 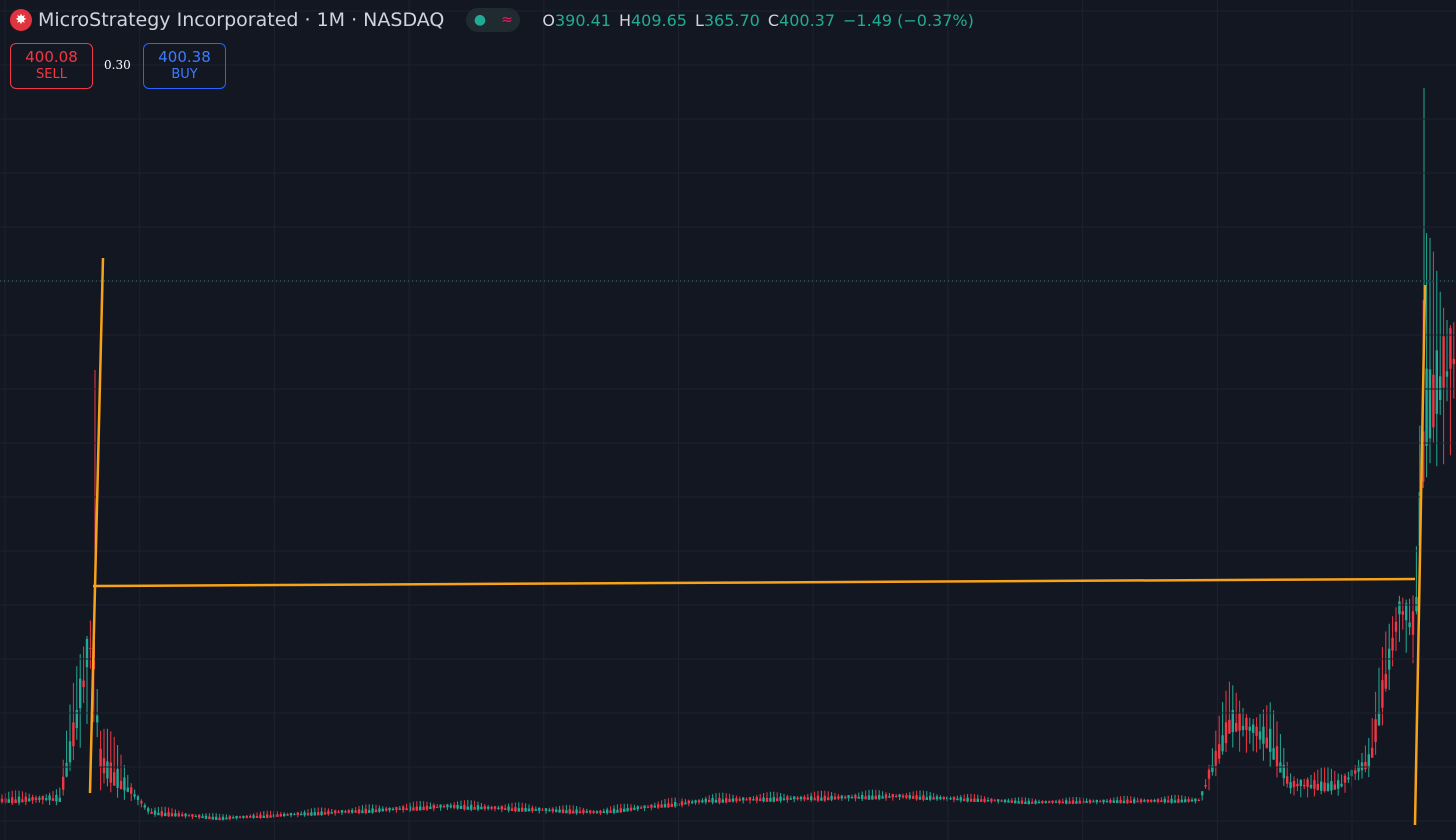 I want to click on buy-button: 400.38 BUY, so click(x=184, y=66).